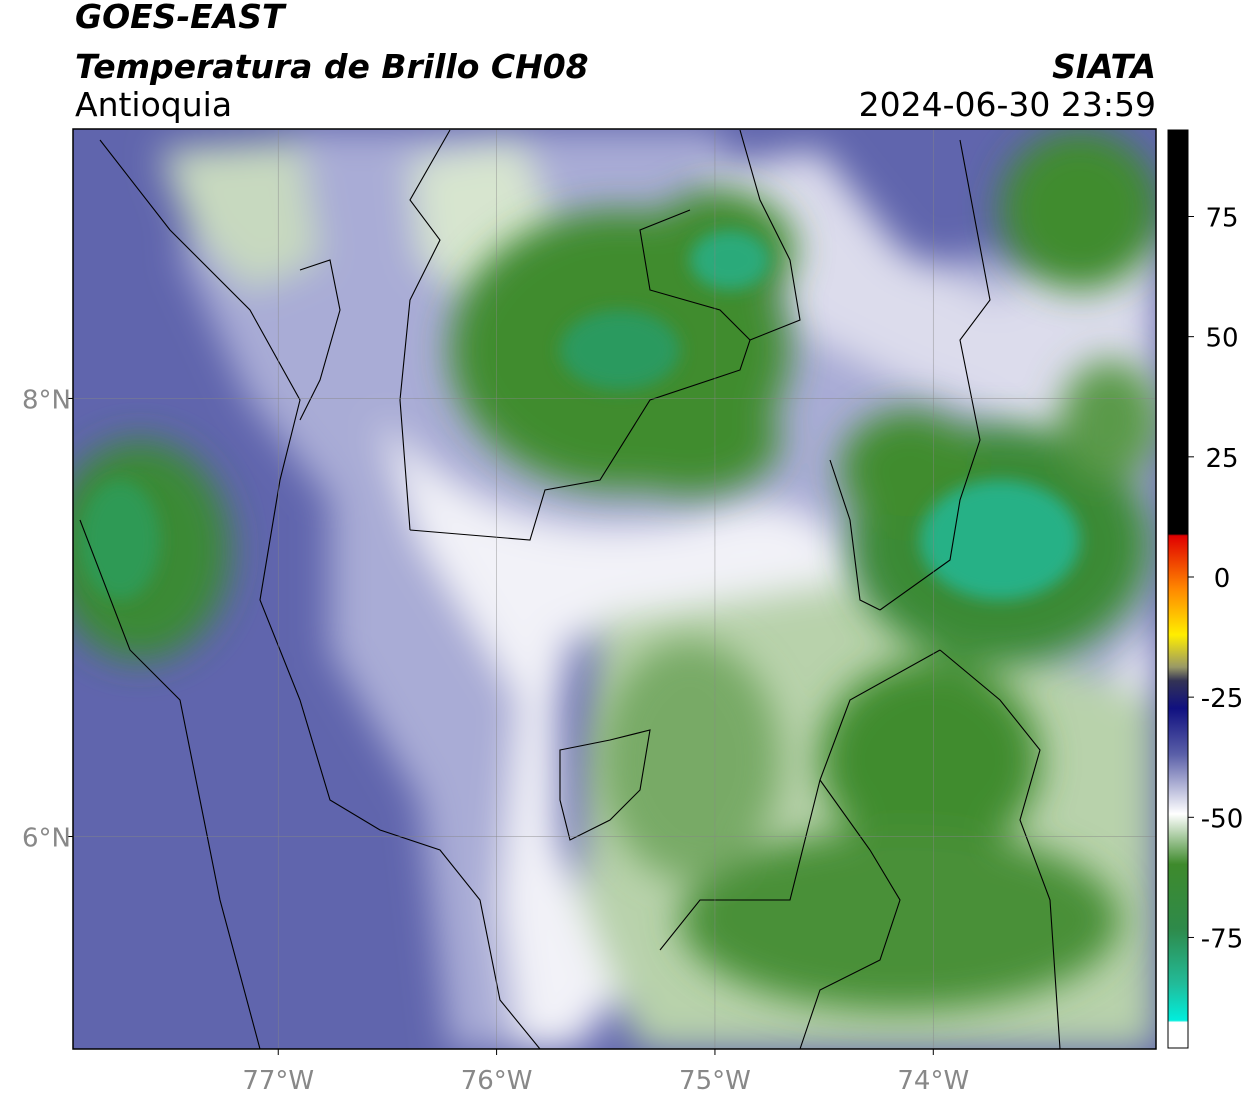 The height and width of the screenshot is (1103, 1252). What do you see at coordinates (497, 1081) in the screenshot?
I see `x-tick-label: 76°W` at bounding box center [497, 1081].